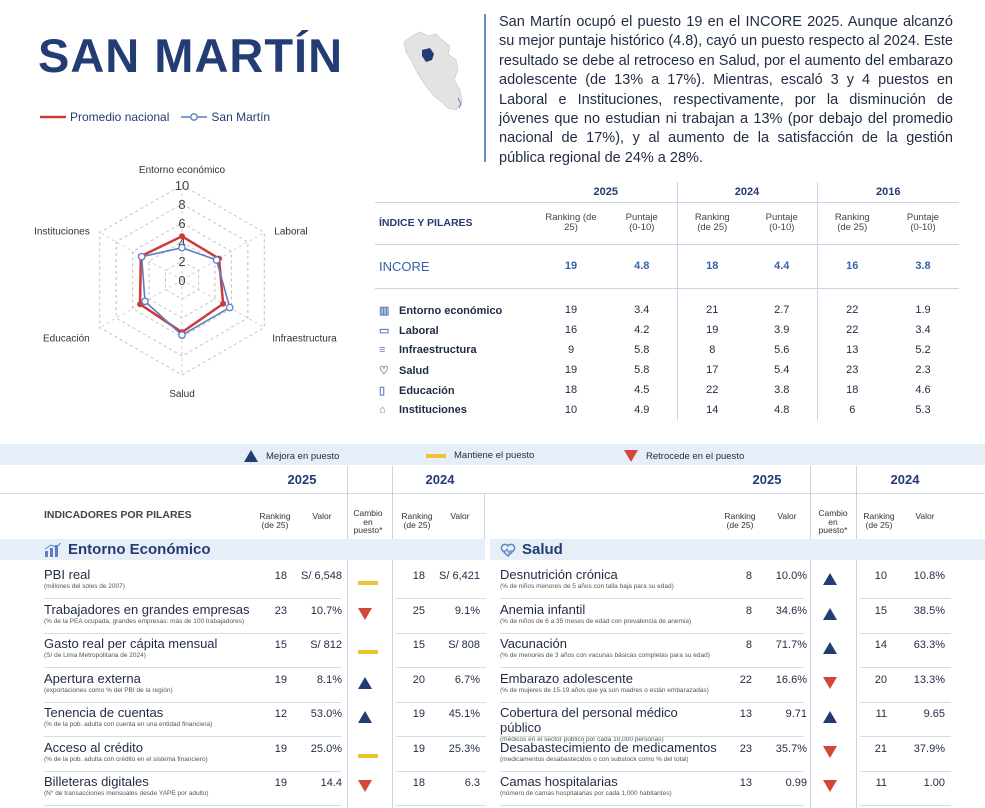 Image resolution: width=985 pixels, height=808 pixels. Describe the element at coordinates (194, 117) in the screenshot. I see `region-line-icon` at that location.